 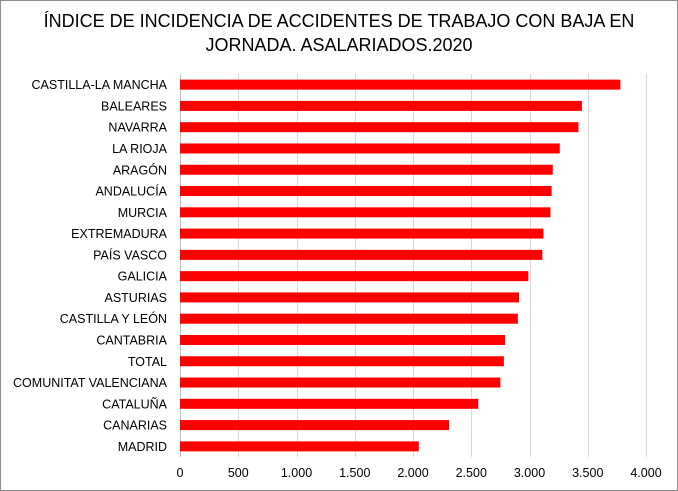 What do you see at coordinates (140, 149) in the screenshot?
I see `category-label: LA RIOJA` at bounding box center [140, 149].